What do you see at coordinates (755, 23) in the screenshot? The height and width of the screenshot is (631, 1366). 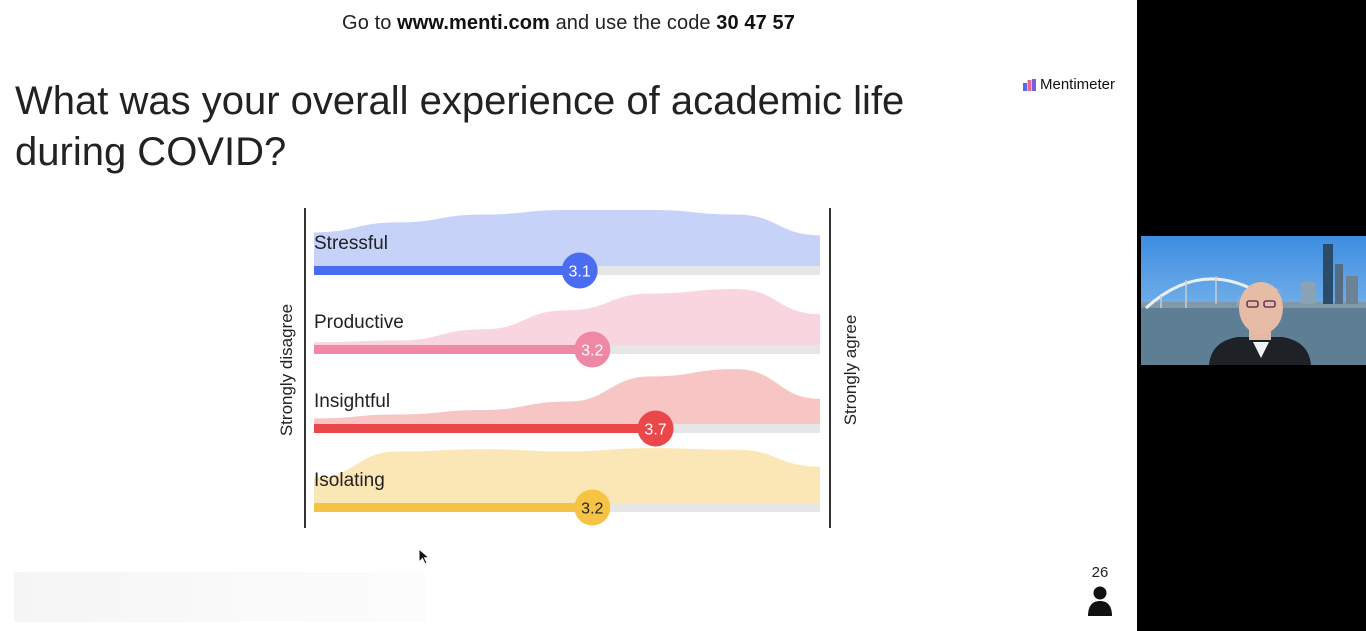 I see `join-code: 30 47 57` at bounding box center [755, 23].